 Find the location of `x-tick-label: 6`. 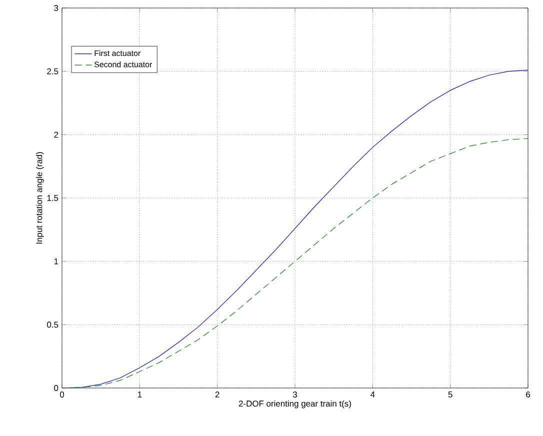

x-tick-label: 6 is located at coordinates (528, 395).